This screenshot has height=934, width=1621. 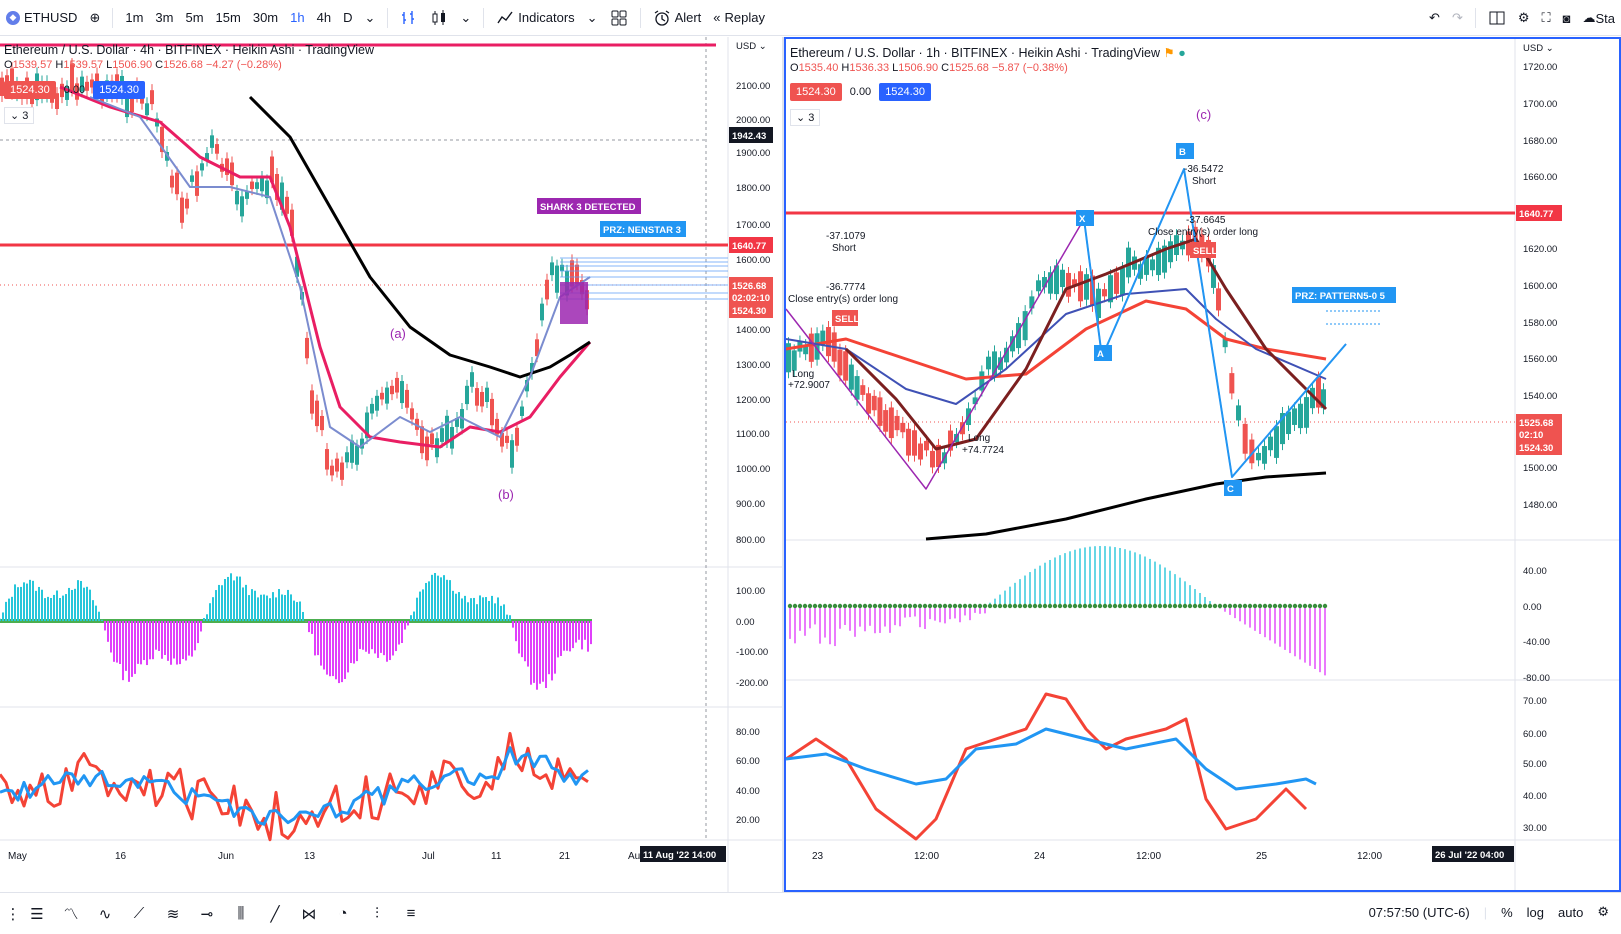 I want to click on order-tool-icon: ⫶, so click(x=377, y=913).